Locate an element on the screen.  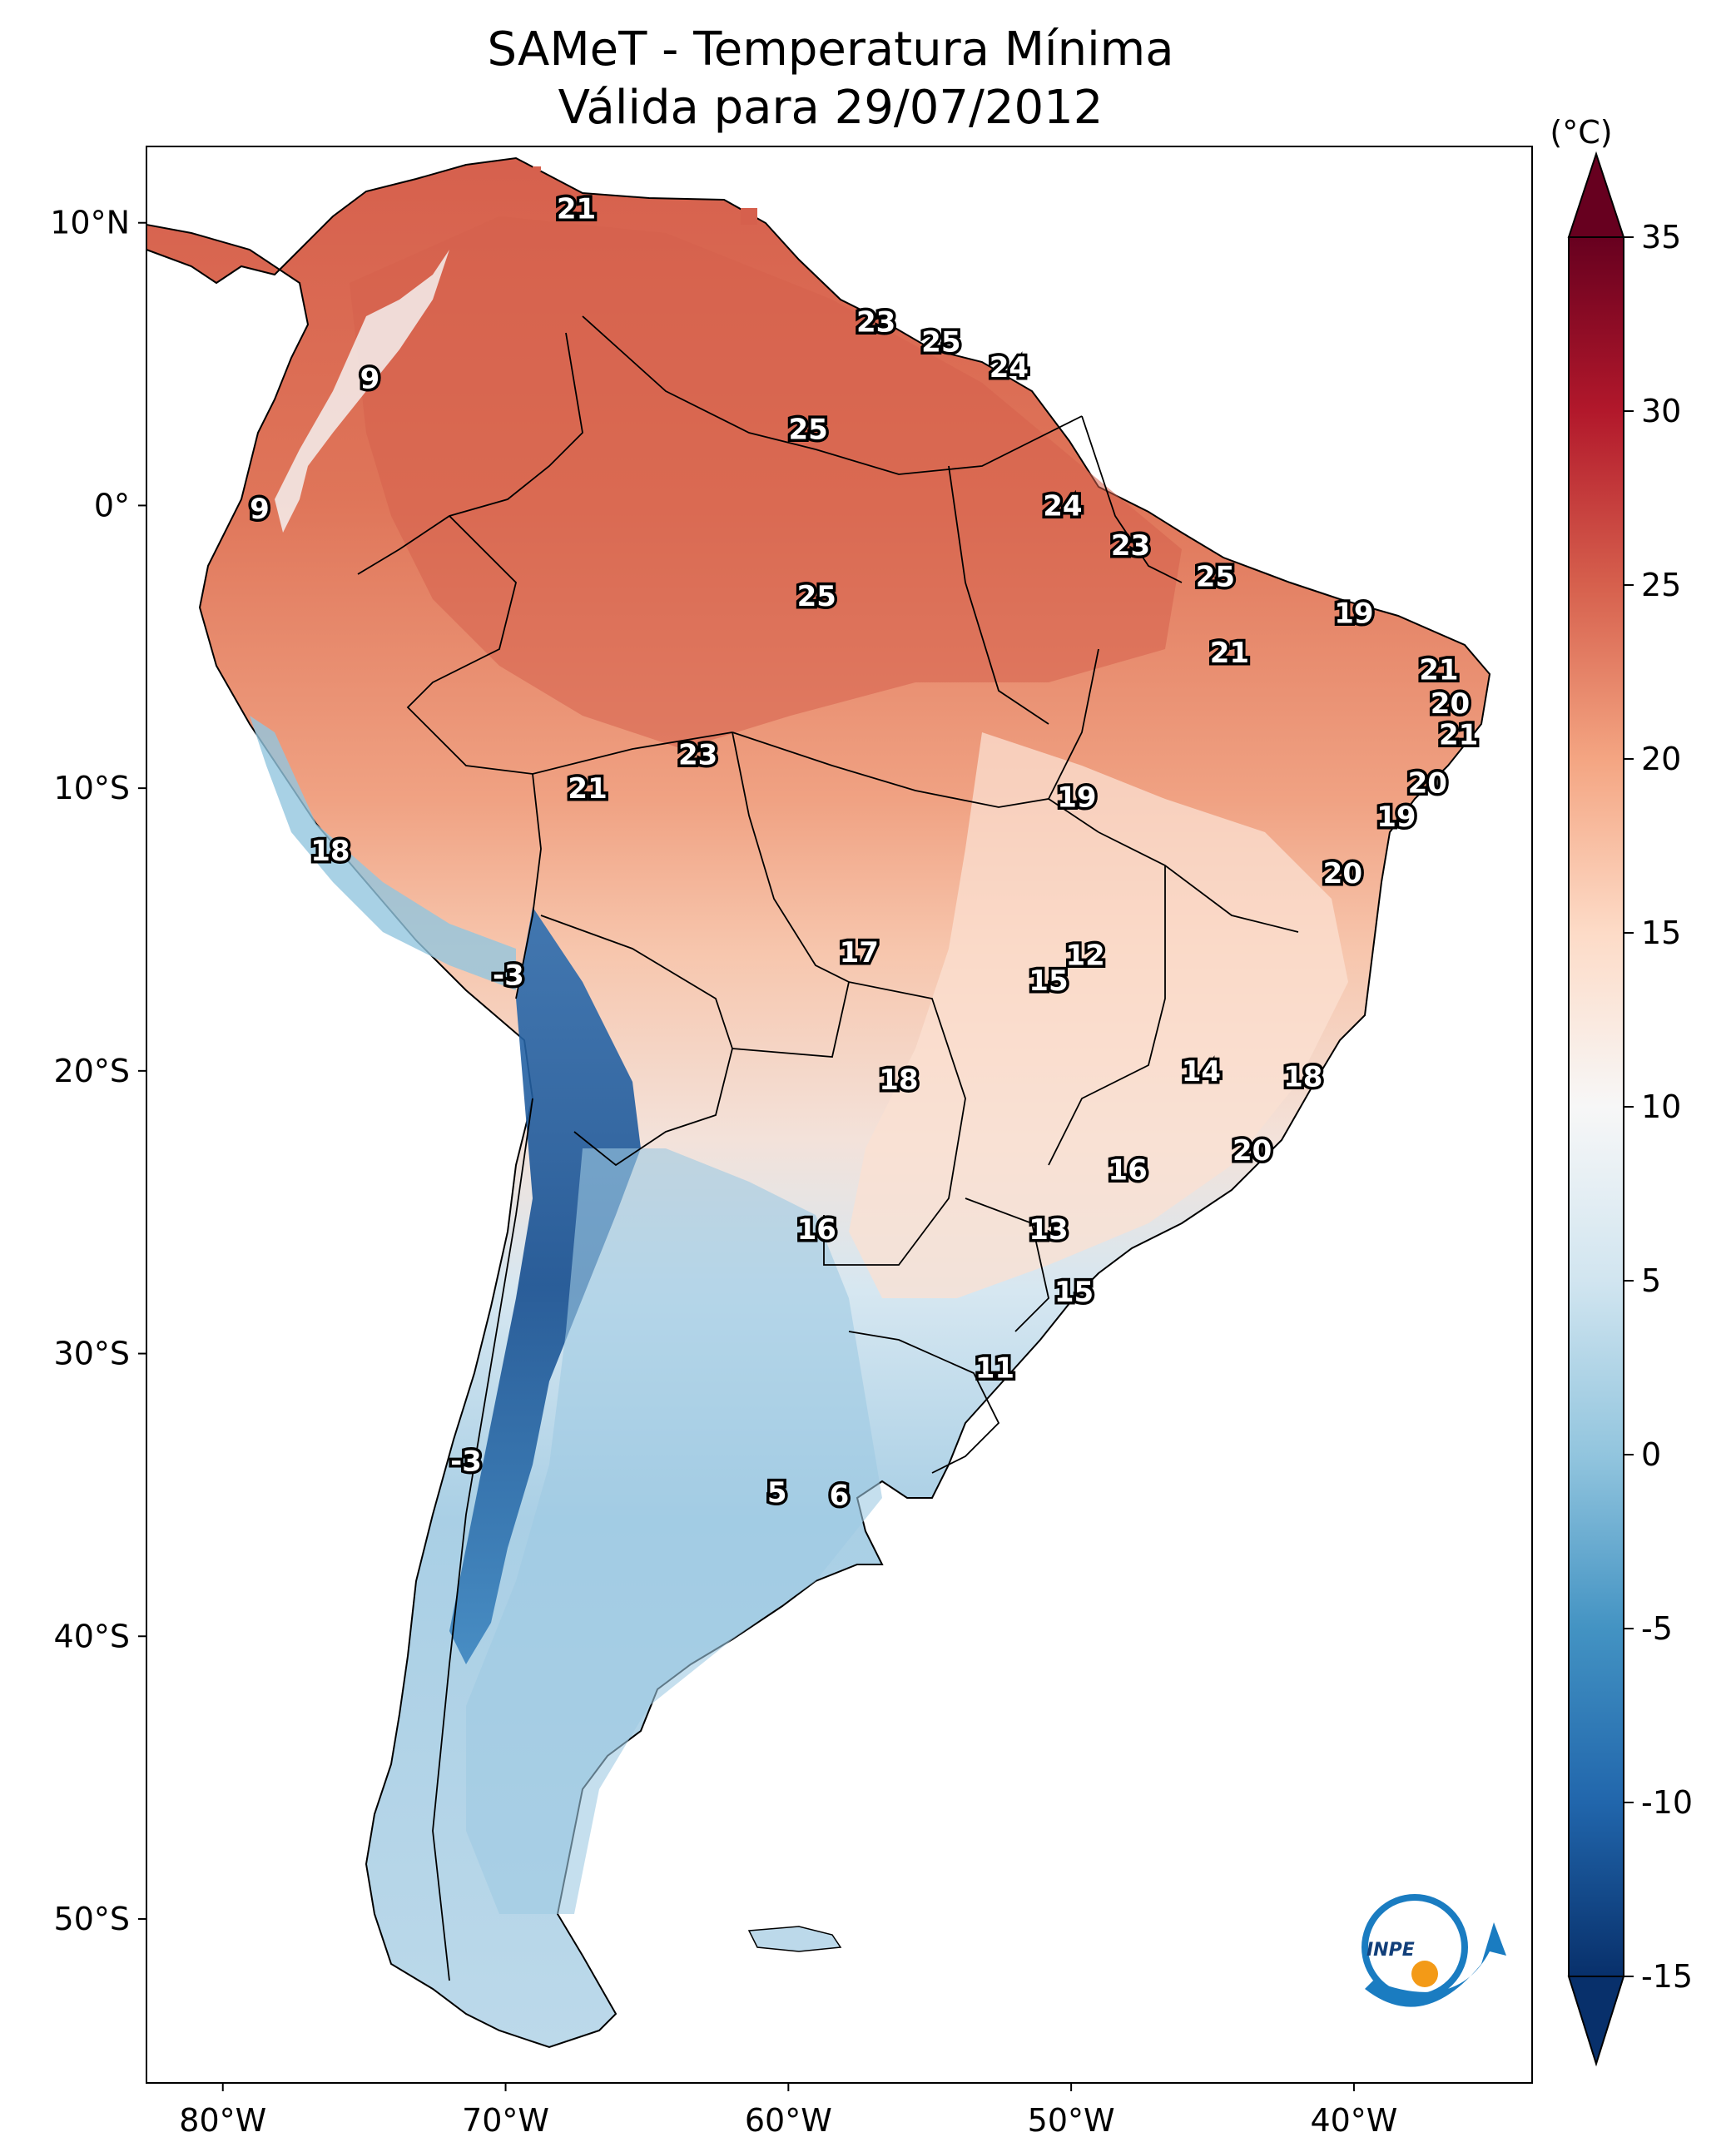
inpe-logo: INPE is located at coordinates (1434, 1950).